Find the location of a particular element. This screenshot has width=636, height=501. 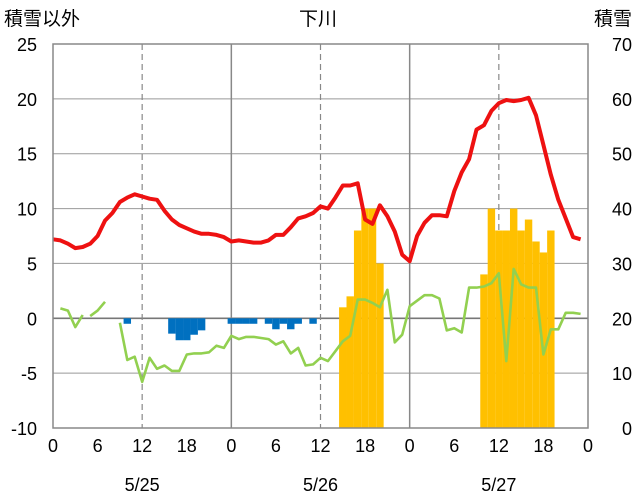

left-y-tick-label: -10 is located at coordinates (24, 429).